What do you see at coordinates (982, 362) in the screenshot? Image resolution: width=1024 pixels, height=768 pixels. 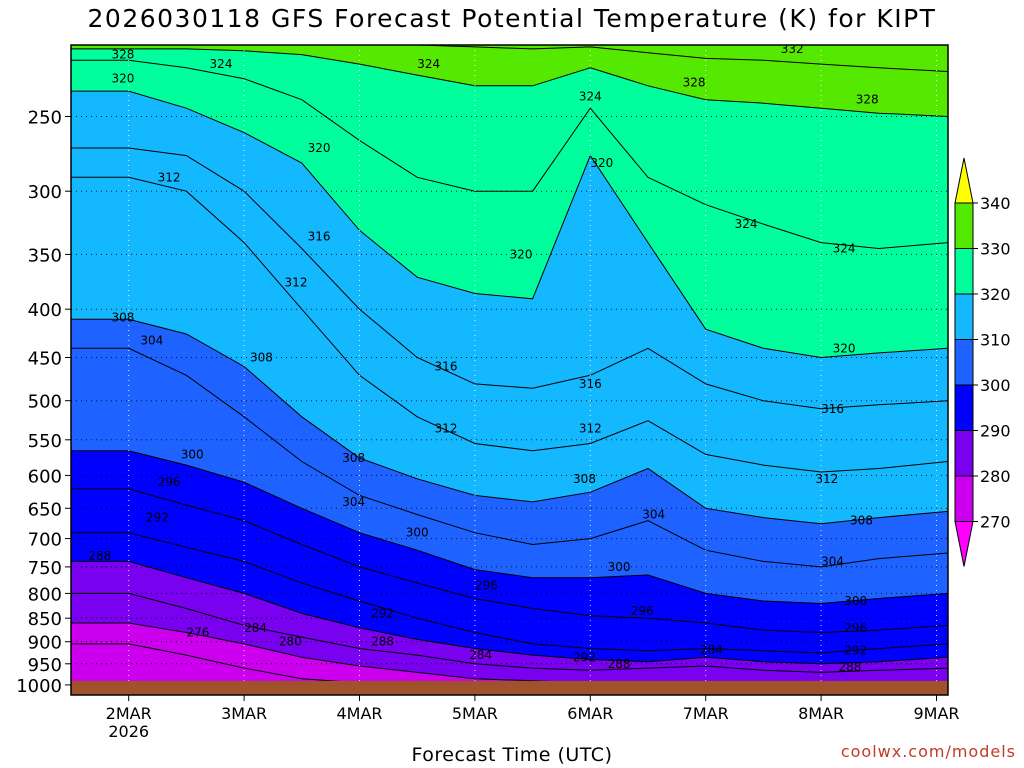 I see `color-legend: 340 330 320 310 300 290 280 270` at bounding box center [982, 362].